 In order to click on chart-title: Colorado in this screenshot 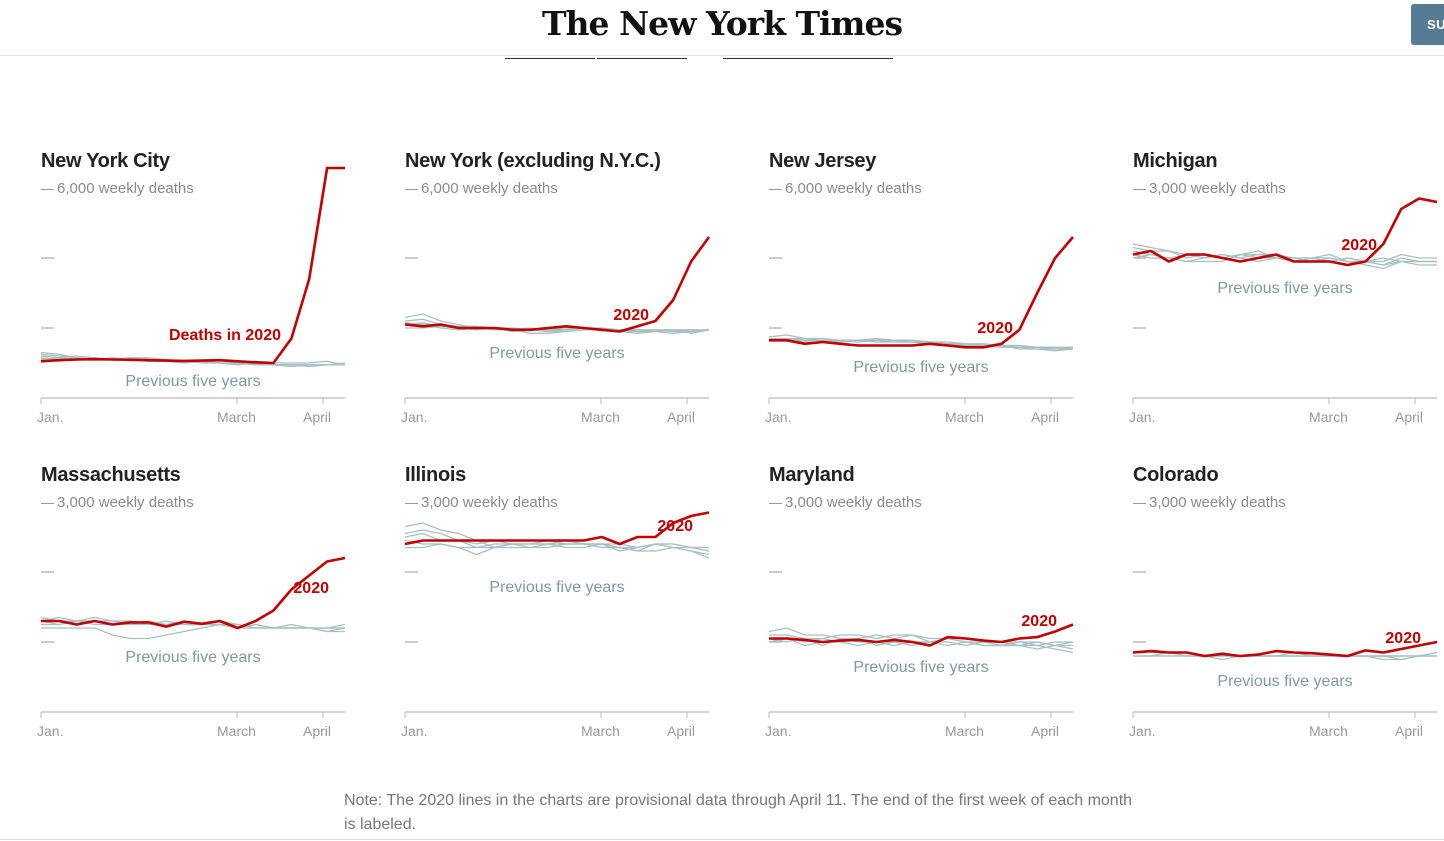, I will do `click(1176, 475)`.